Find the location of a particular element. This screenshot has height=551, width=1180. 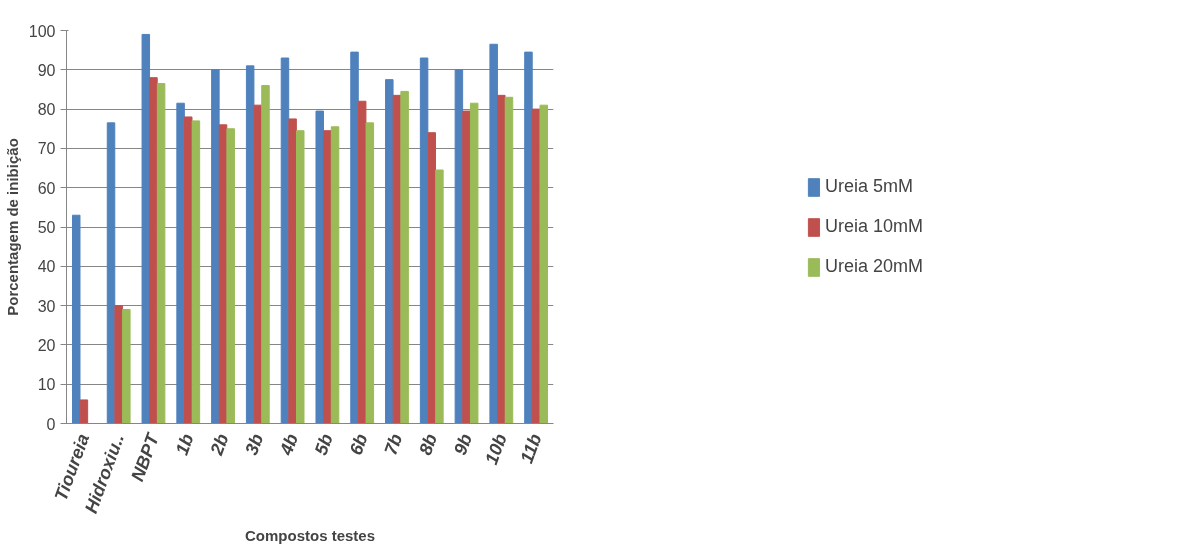

x-tick-label: 9b is located at coordinates (462, 444).